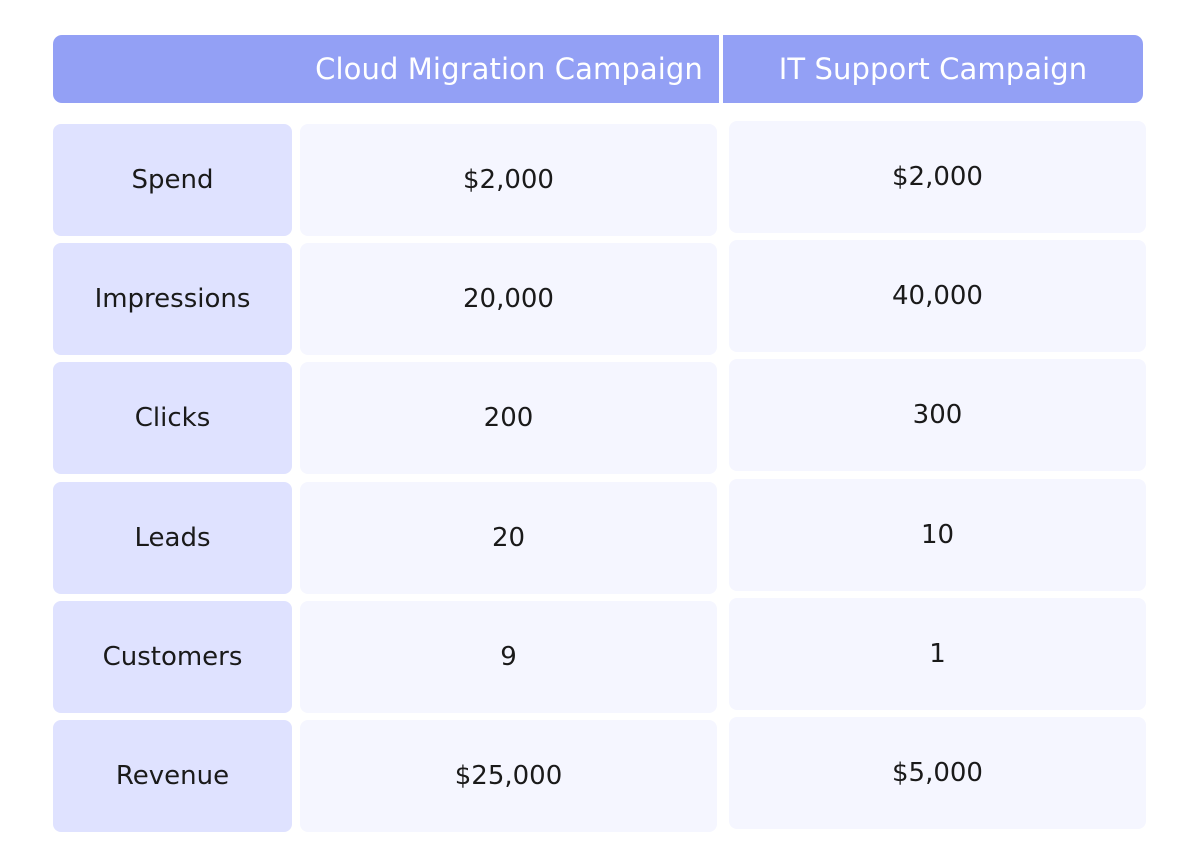  What do you see at coordinates (508, 299) in the screenshot?
I see `cell-cloud-migration-impressions: 20,000` at bounding box center [508, 299].